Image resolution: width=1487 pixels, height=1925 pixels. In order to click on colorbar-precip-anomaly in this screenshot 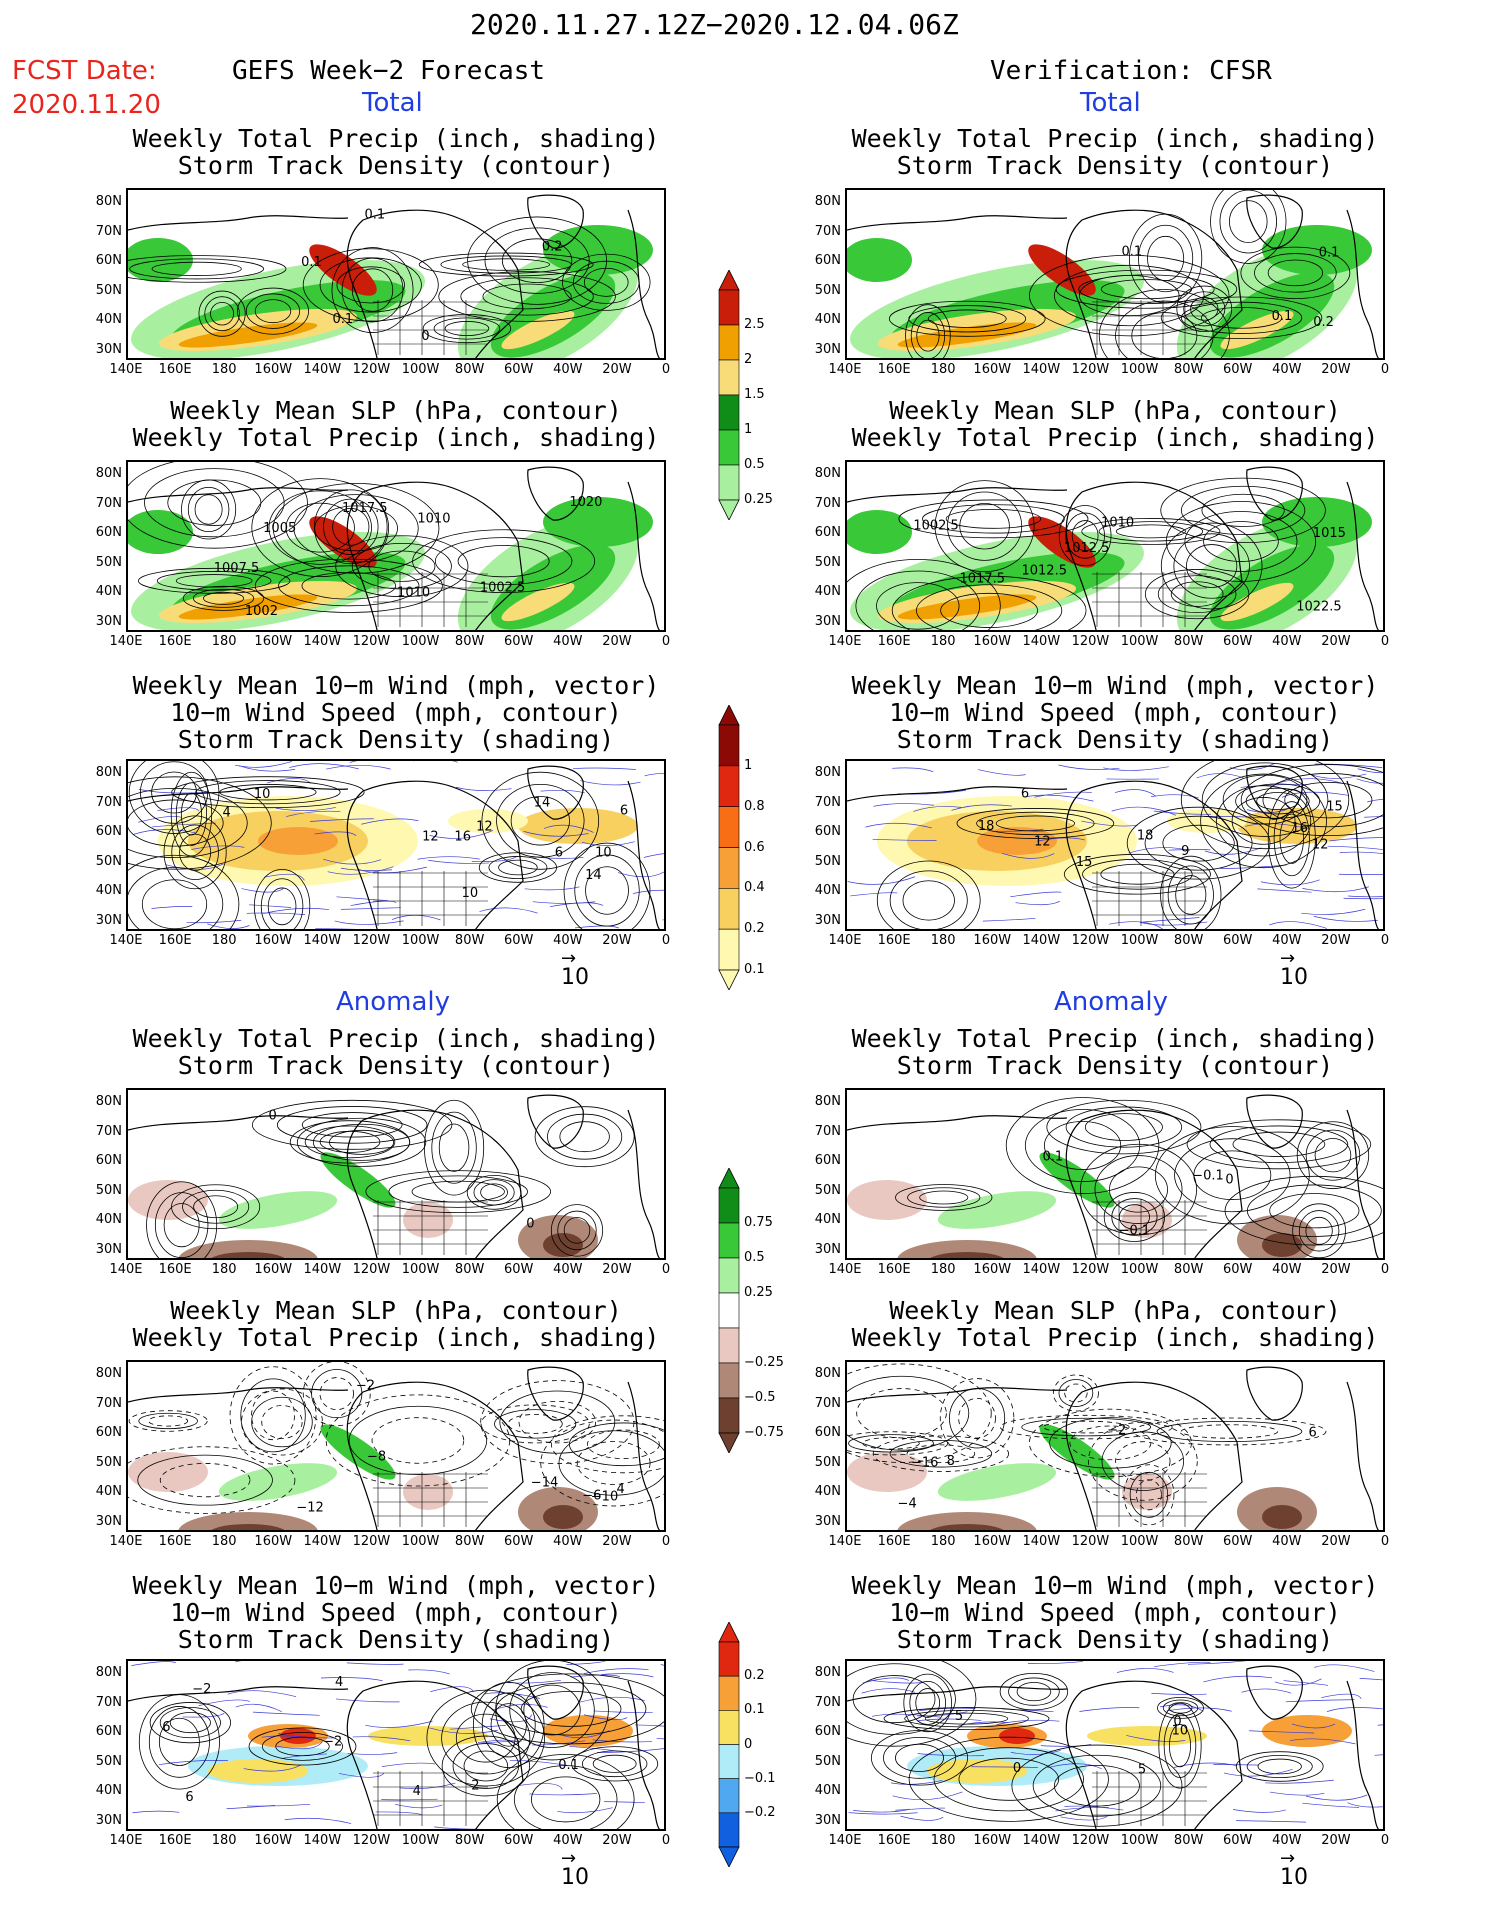, I will do `click(729, 1312)`.